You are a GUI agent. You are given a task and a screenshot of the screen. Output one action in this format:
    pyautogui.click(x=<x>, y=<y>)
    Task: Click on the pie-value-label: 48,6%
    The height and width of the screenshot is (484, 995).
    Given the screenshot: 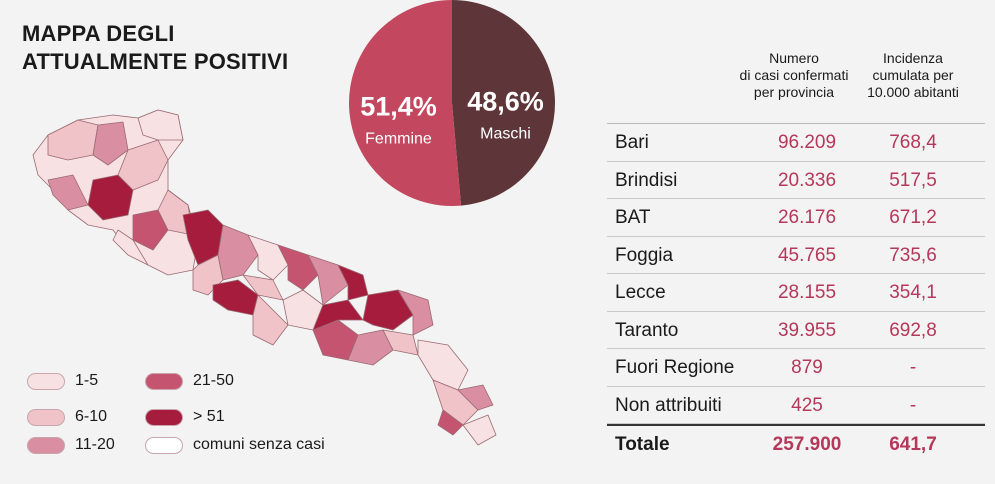 What is the action you would take?
    pyautogui.click(x=505, y=102)
    